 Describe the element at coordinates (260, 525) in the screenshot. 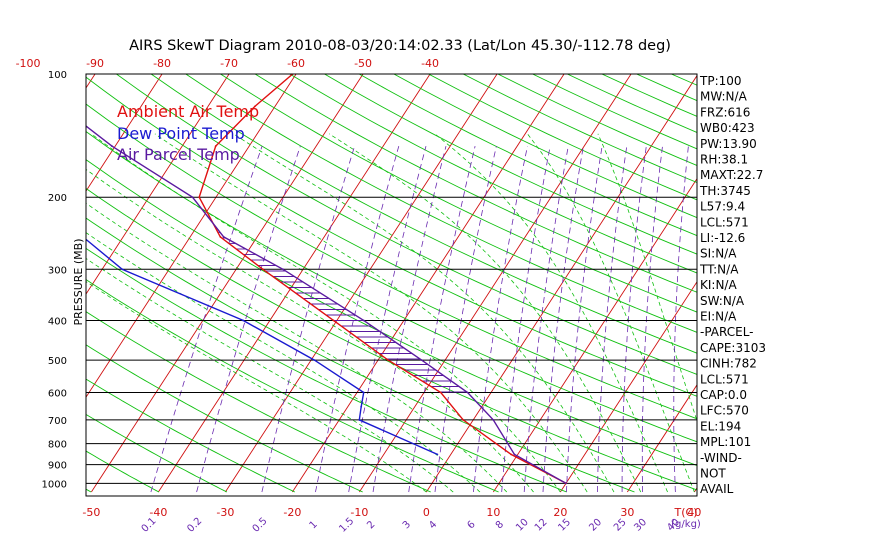

I see `mixing-ratio-tick-label: 0.5` at that location.